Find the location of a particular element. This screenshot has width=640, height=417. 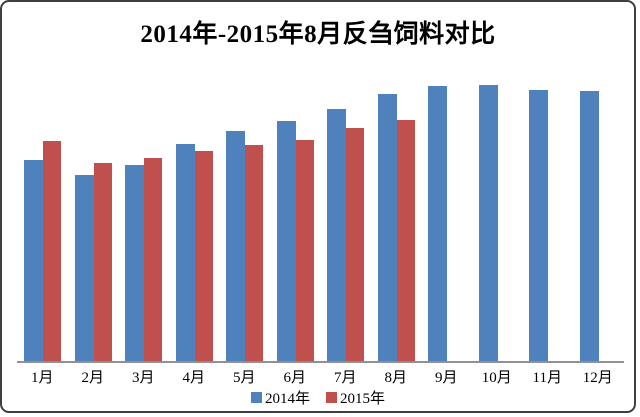

category-slot-8月 is located at coordinates (396, 211).